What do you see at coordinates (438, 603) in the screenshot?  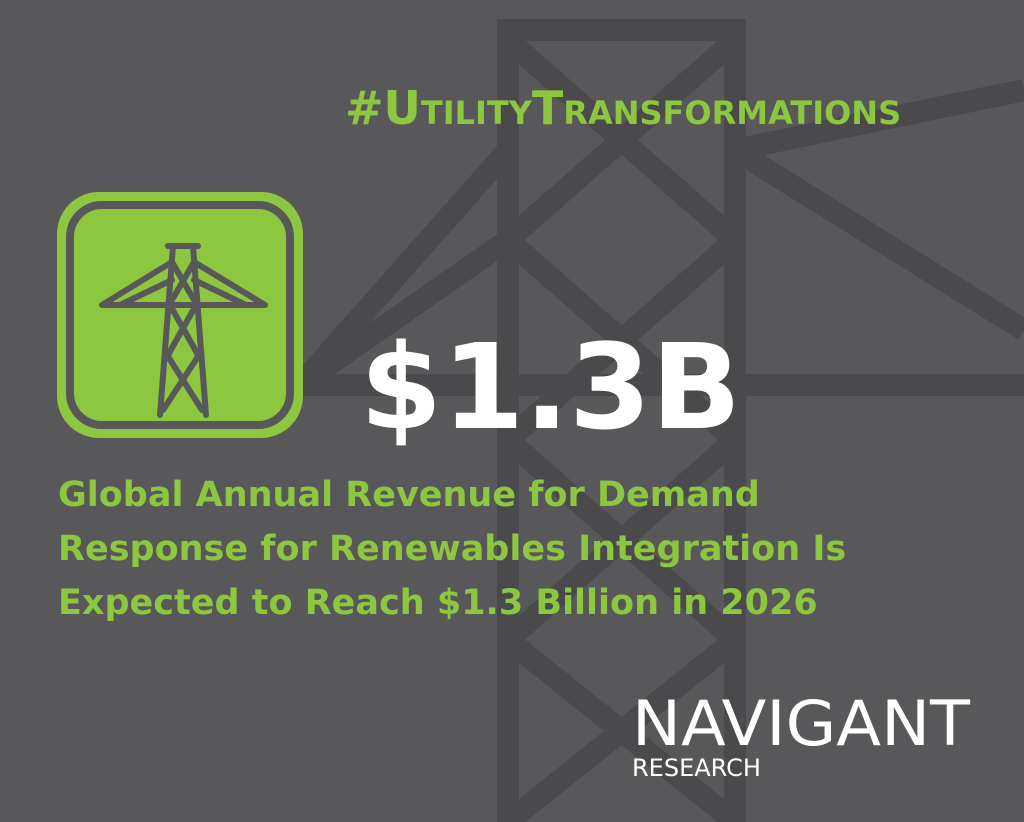 I see `description-line: Expected to Reach $1.3 Billion in 2026` at bounding box center [438, 603].